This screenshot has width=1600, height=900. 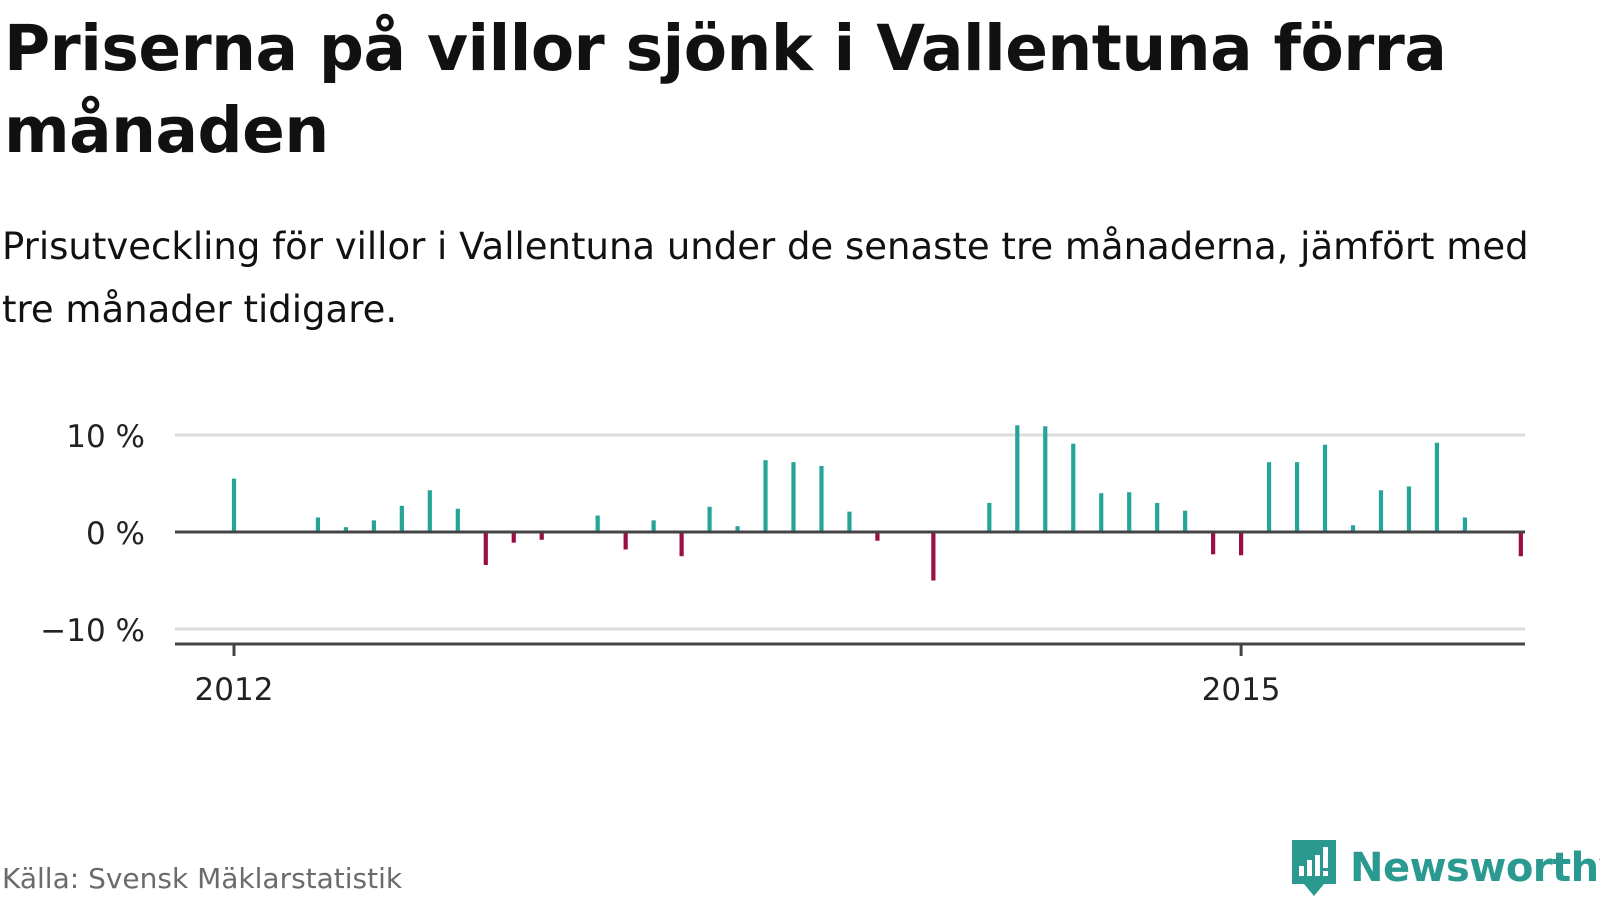 I want to click on brand-logo: Newsworthy, so click(x=1445, y=868).